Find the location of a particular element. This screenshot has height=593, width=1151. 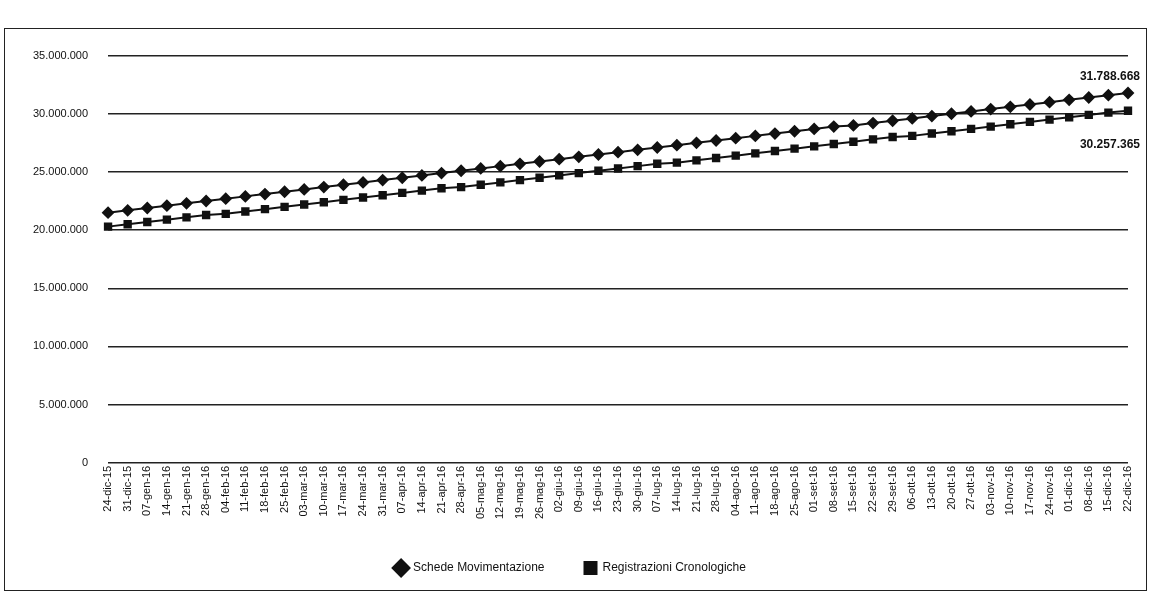

x-tick-label: 21-gen-16 is located at coordinates (185, 490).